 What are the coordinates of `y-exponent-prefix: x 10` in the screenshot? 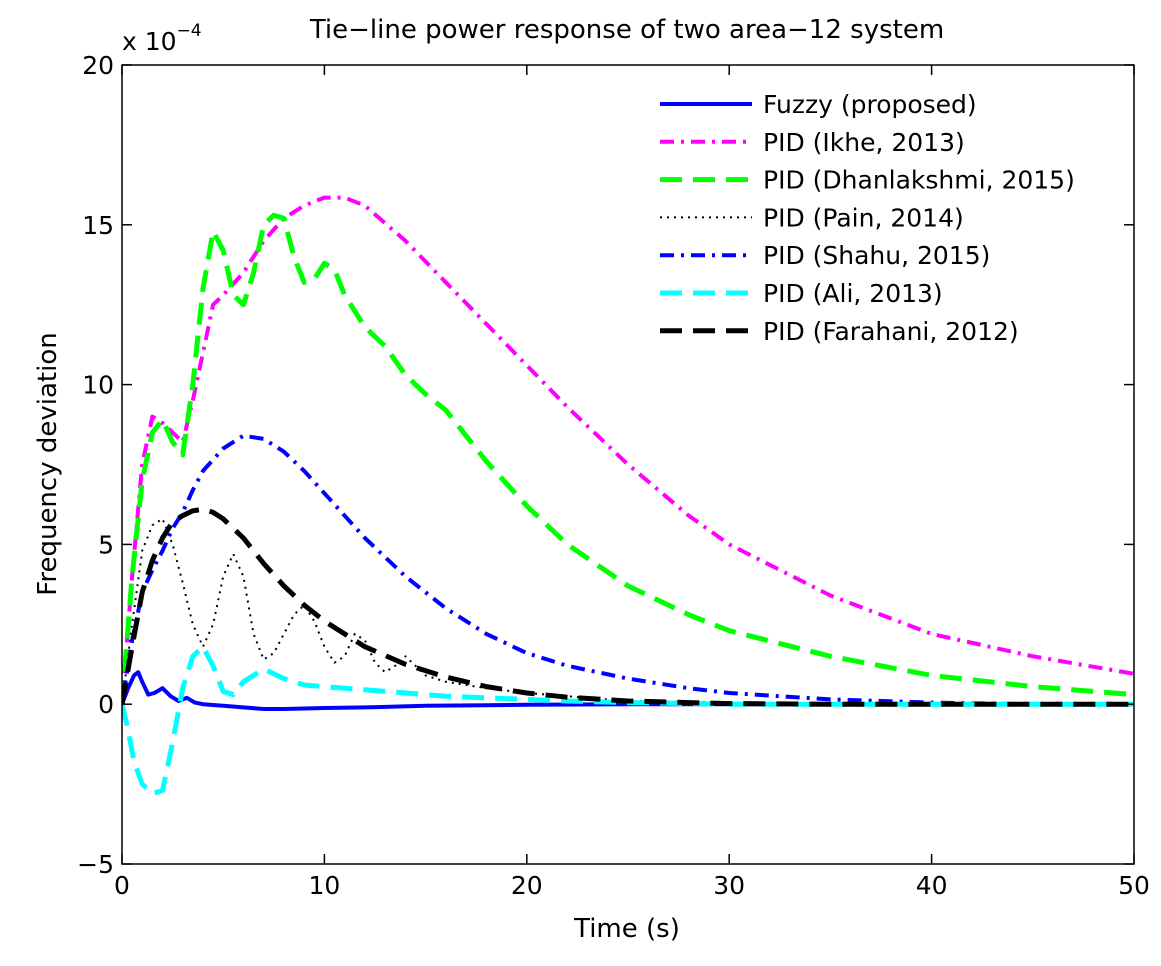 It's located at (149, 41).